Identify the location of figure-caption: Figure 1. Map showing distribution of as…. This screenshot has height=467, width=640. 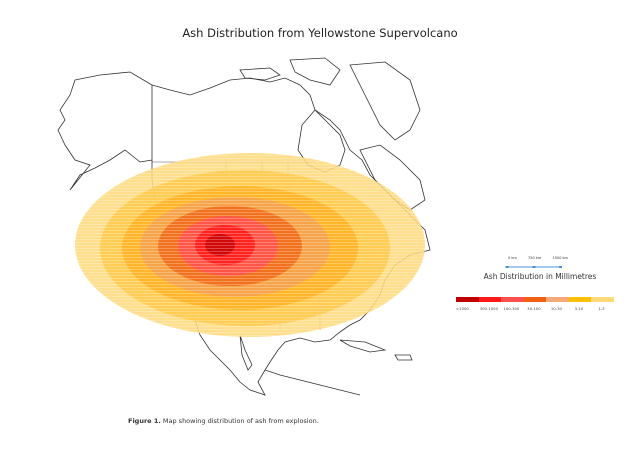
(223, 421).